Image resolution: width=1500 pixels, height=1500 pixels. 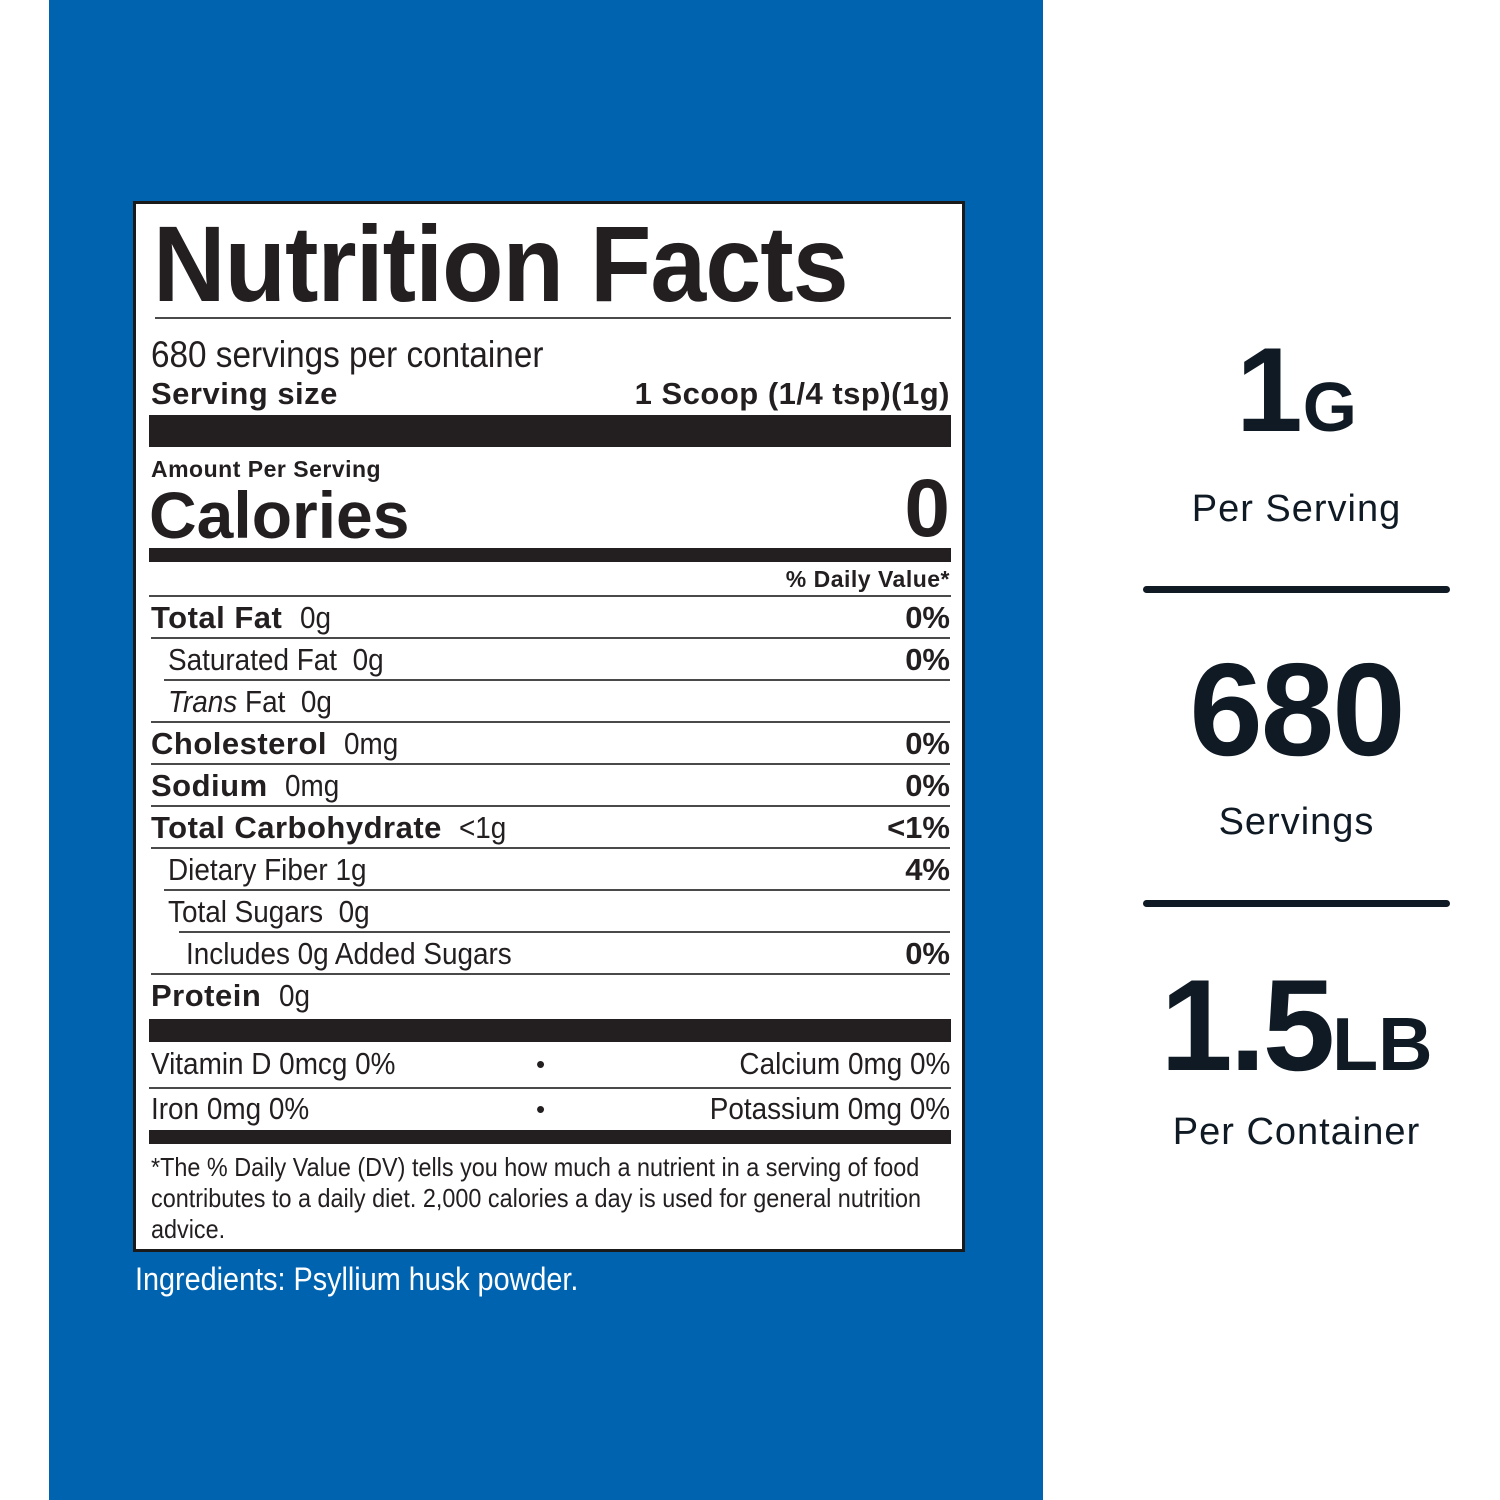 What do you see at coordinates (279, 515) in the screenshot?
I see `calories-label: Calories` at bounding box center [279, 515].